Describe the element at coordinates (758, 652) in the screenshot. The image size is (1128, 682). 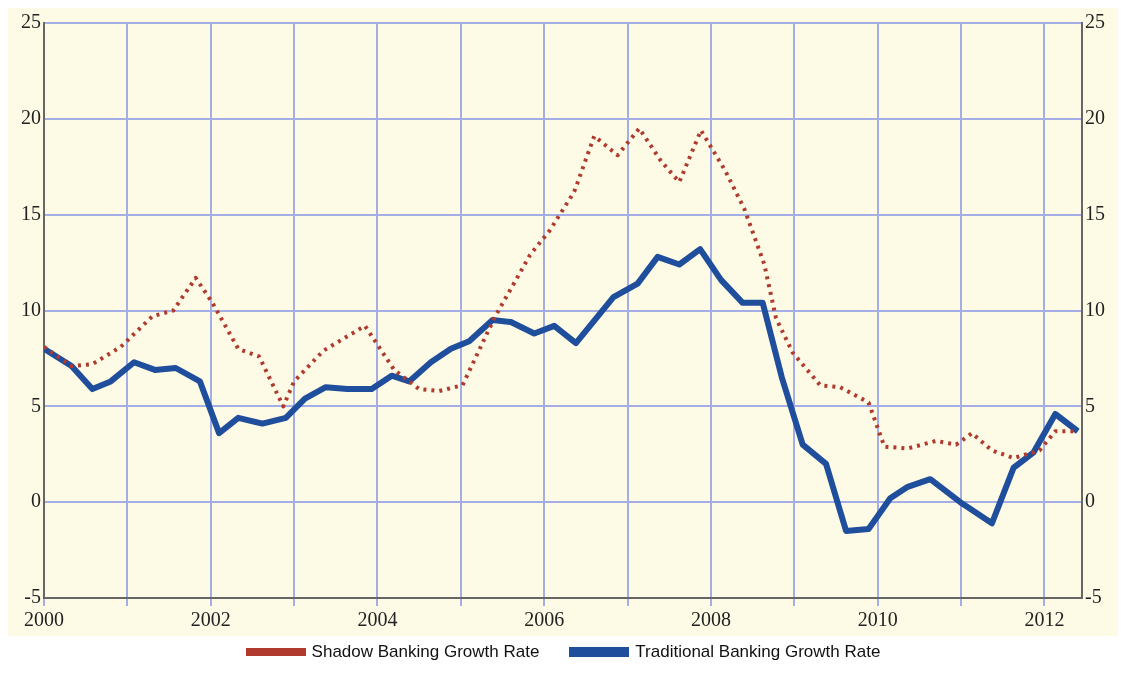
I see `legend-label: Traditional Banking Growth Rate` at that location.